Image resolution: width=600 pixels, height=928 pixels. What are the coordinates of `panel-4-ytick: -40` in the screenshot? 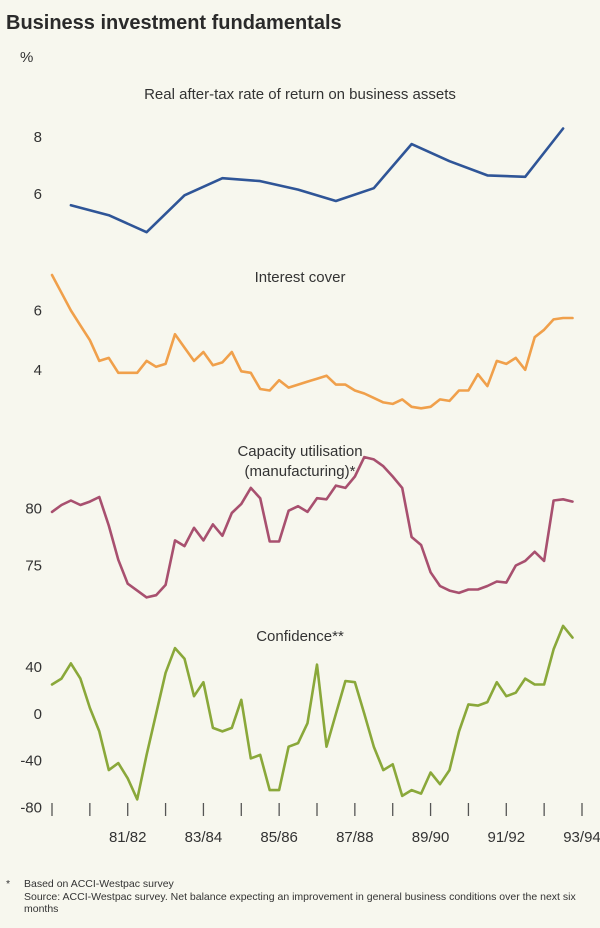 It's located at (31, 761).